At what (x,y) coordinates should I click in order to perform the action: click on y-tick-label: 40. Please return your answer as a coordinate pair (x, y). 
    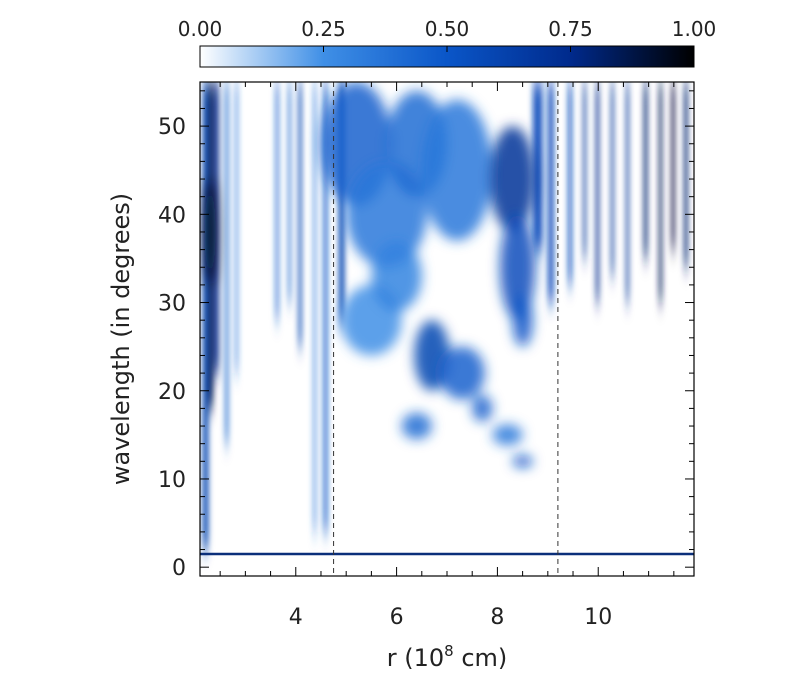
    Looking at the image, I should click on (172, 215).